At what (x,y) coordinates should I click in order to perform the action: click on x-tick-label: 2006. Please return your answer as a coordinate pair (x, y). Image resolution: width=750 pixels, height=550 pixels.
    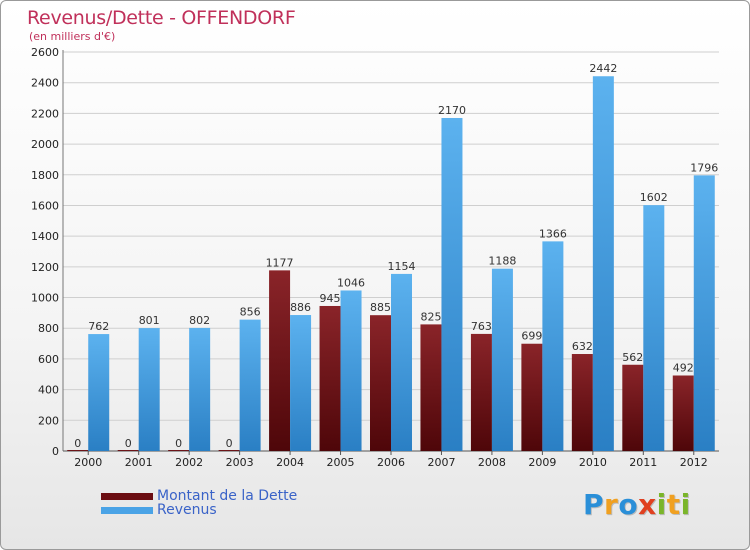
    Looking at the image, I should click on (391, 462).